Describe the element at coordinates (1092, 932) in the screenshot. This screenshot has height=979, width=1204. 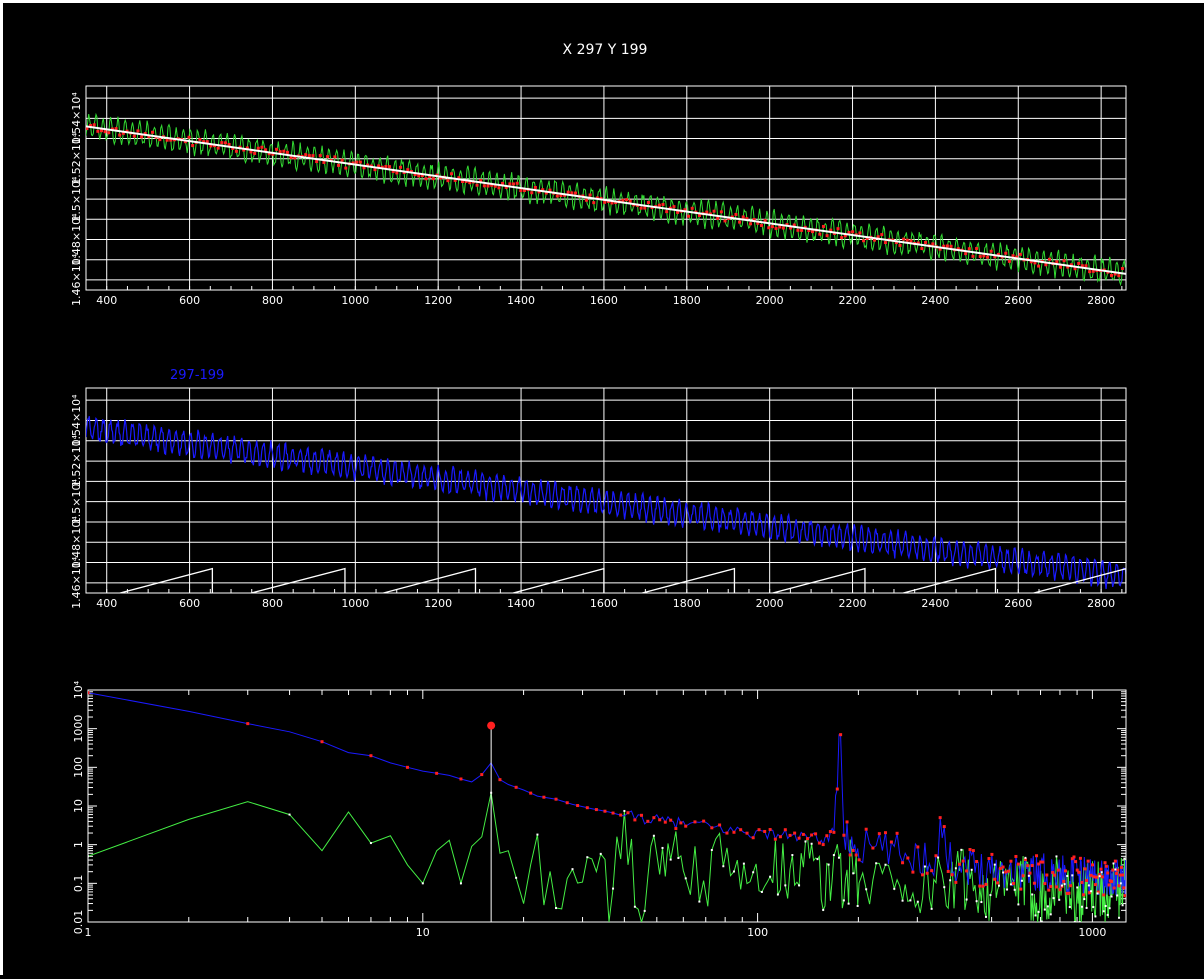
I see `bot-x-tick-label: 1000` at that location.